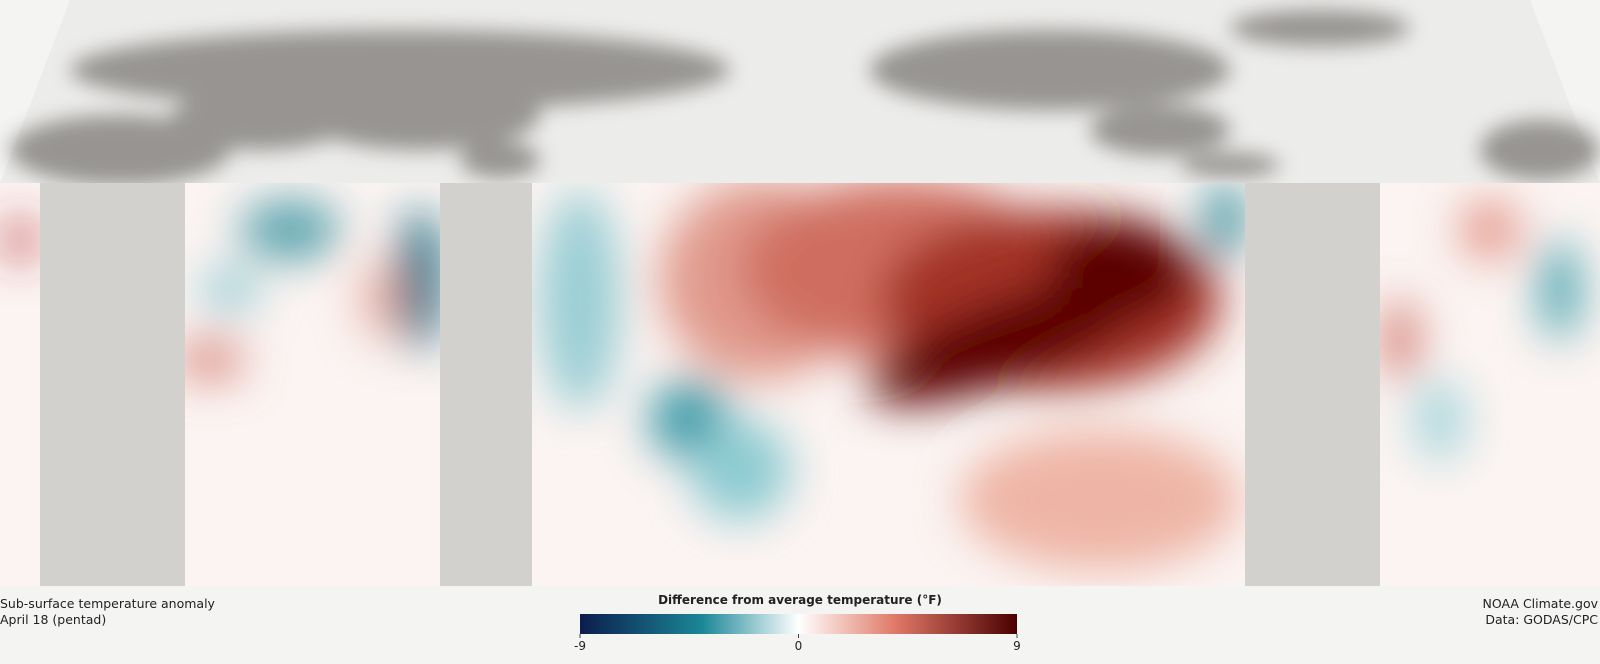 Image resolution: width=1600 pixels, height=664 pixels. What do you see at coordinates (107, 603) in the screenshot?
I see `caption-title: Sub-surface temperature anomaly` at bounding box center [107, 603].